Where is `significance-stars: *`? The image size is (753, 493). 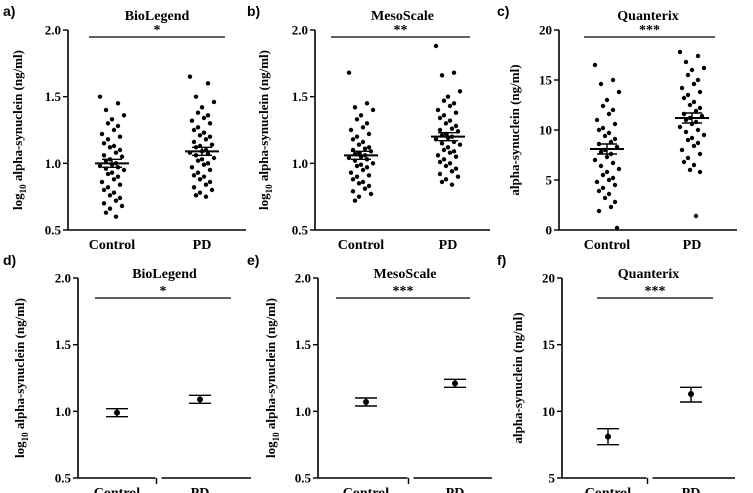
significance-stars: * is located at coordinates (163, 291).